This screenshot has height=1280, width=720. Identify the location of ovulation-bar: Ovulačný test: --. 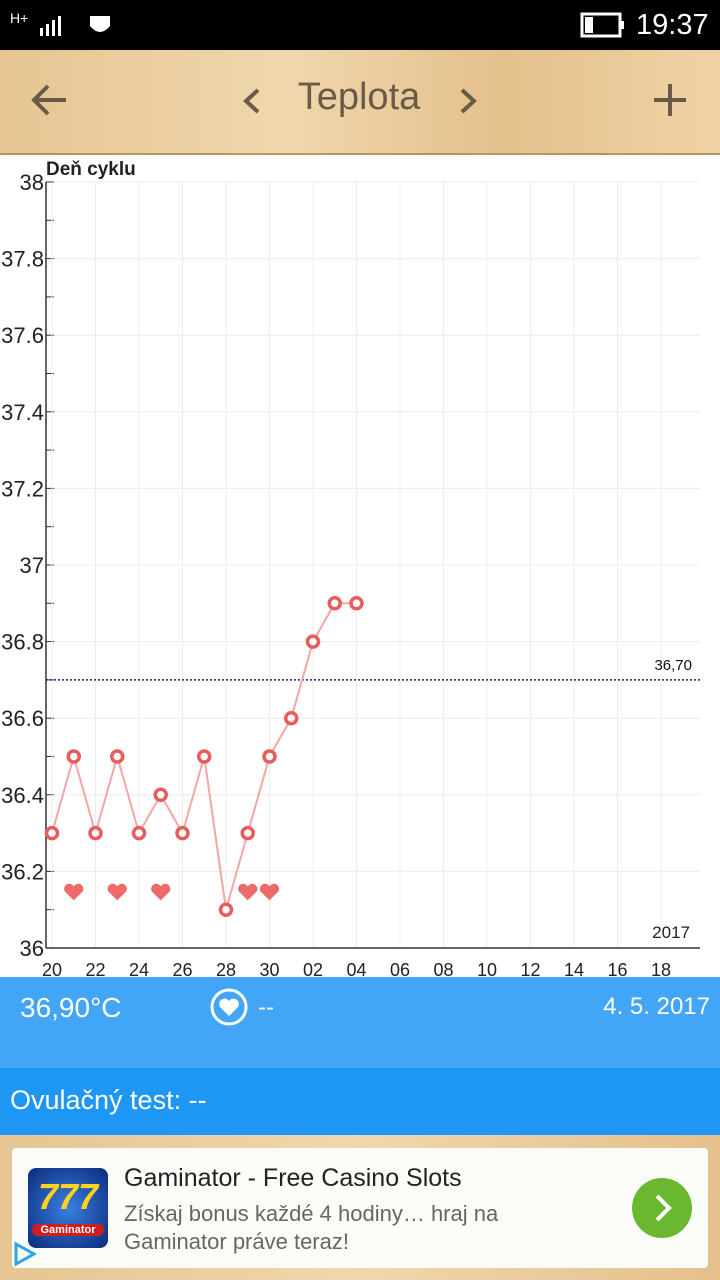
(360, 1101).